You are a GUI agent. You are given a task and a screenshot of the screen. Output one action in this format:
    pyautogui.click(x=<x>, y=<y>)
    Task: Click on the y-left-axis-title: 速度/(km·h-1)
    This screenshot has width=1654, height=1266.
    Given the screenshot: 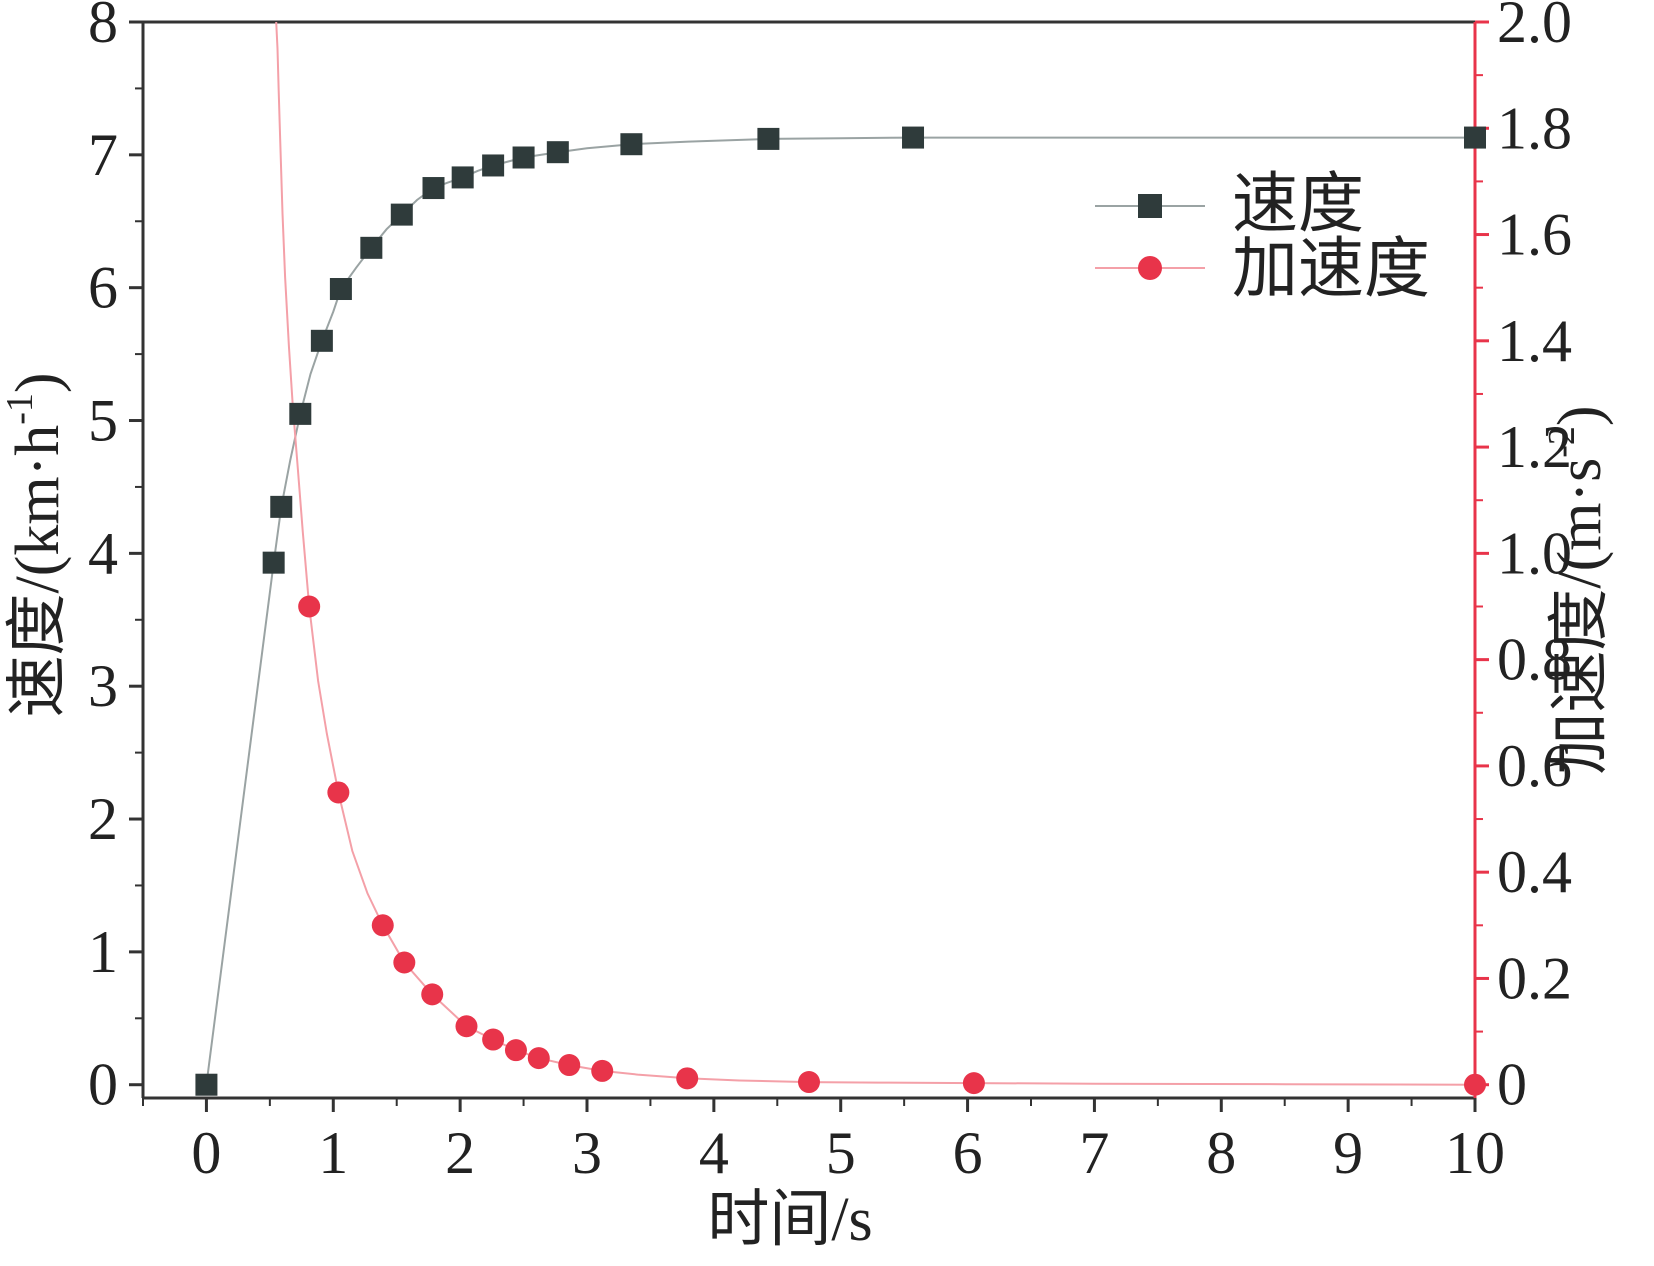 What is the action you would take?
    pyautogui.click(x=36, y=544)
    